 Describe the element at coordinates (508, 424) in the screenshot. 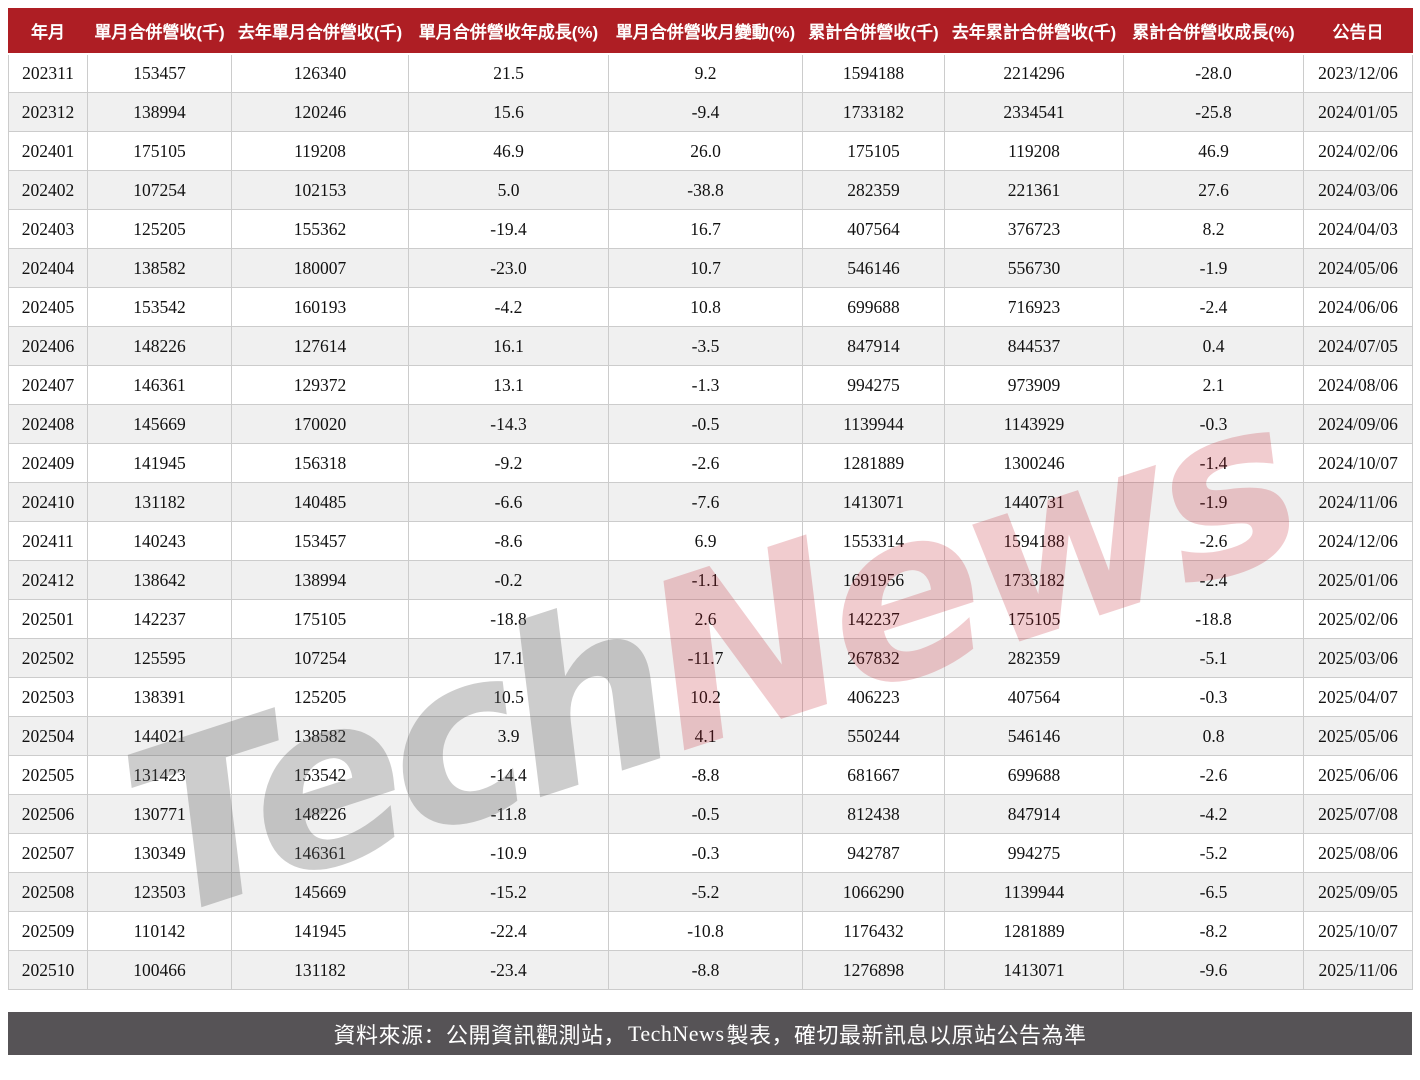

I see `table-cell: -14.3` at that location.